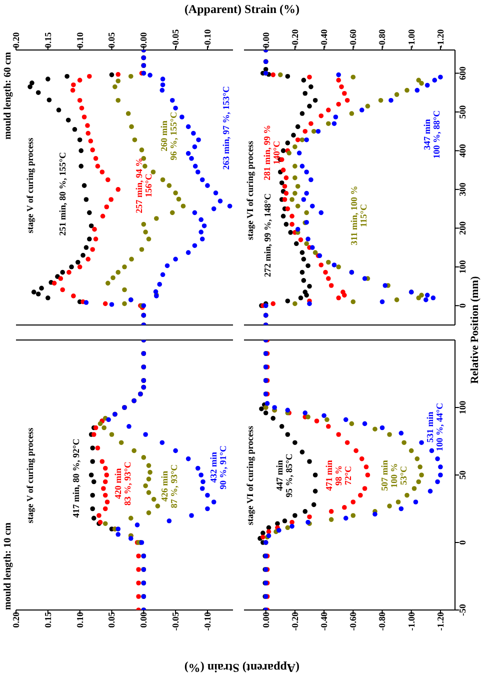 The height and width of the screenshot is (680, 484). What do you see at coordinates (339, 475) in the screenshot?
I see `text: 471 min 98 % 72°C` at bounding box center [339, 475].